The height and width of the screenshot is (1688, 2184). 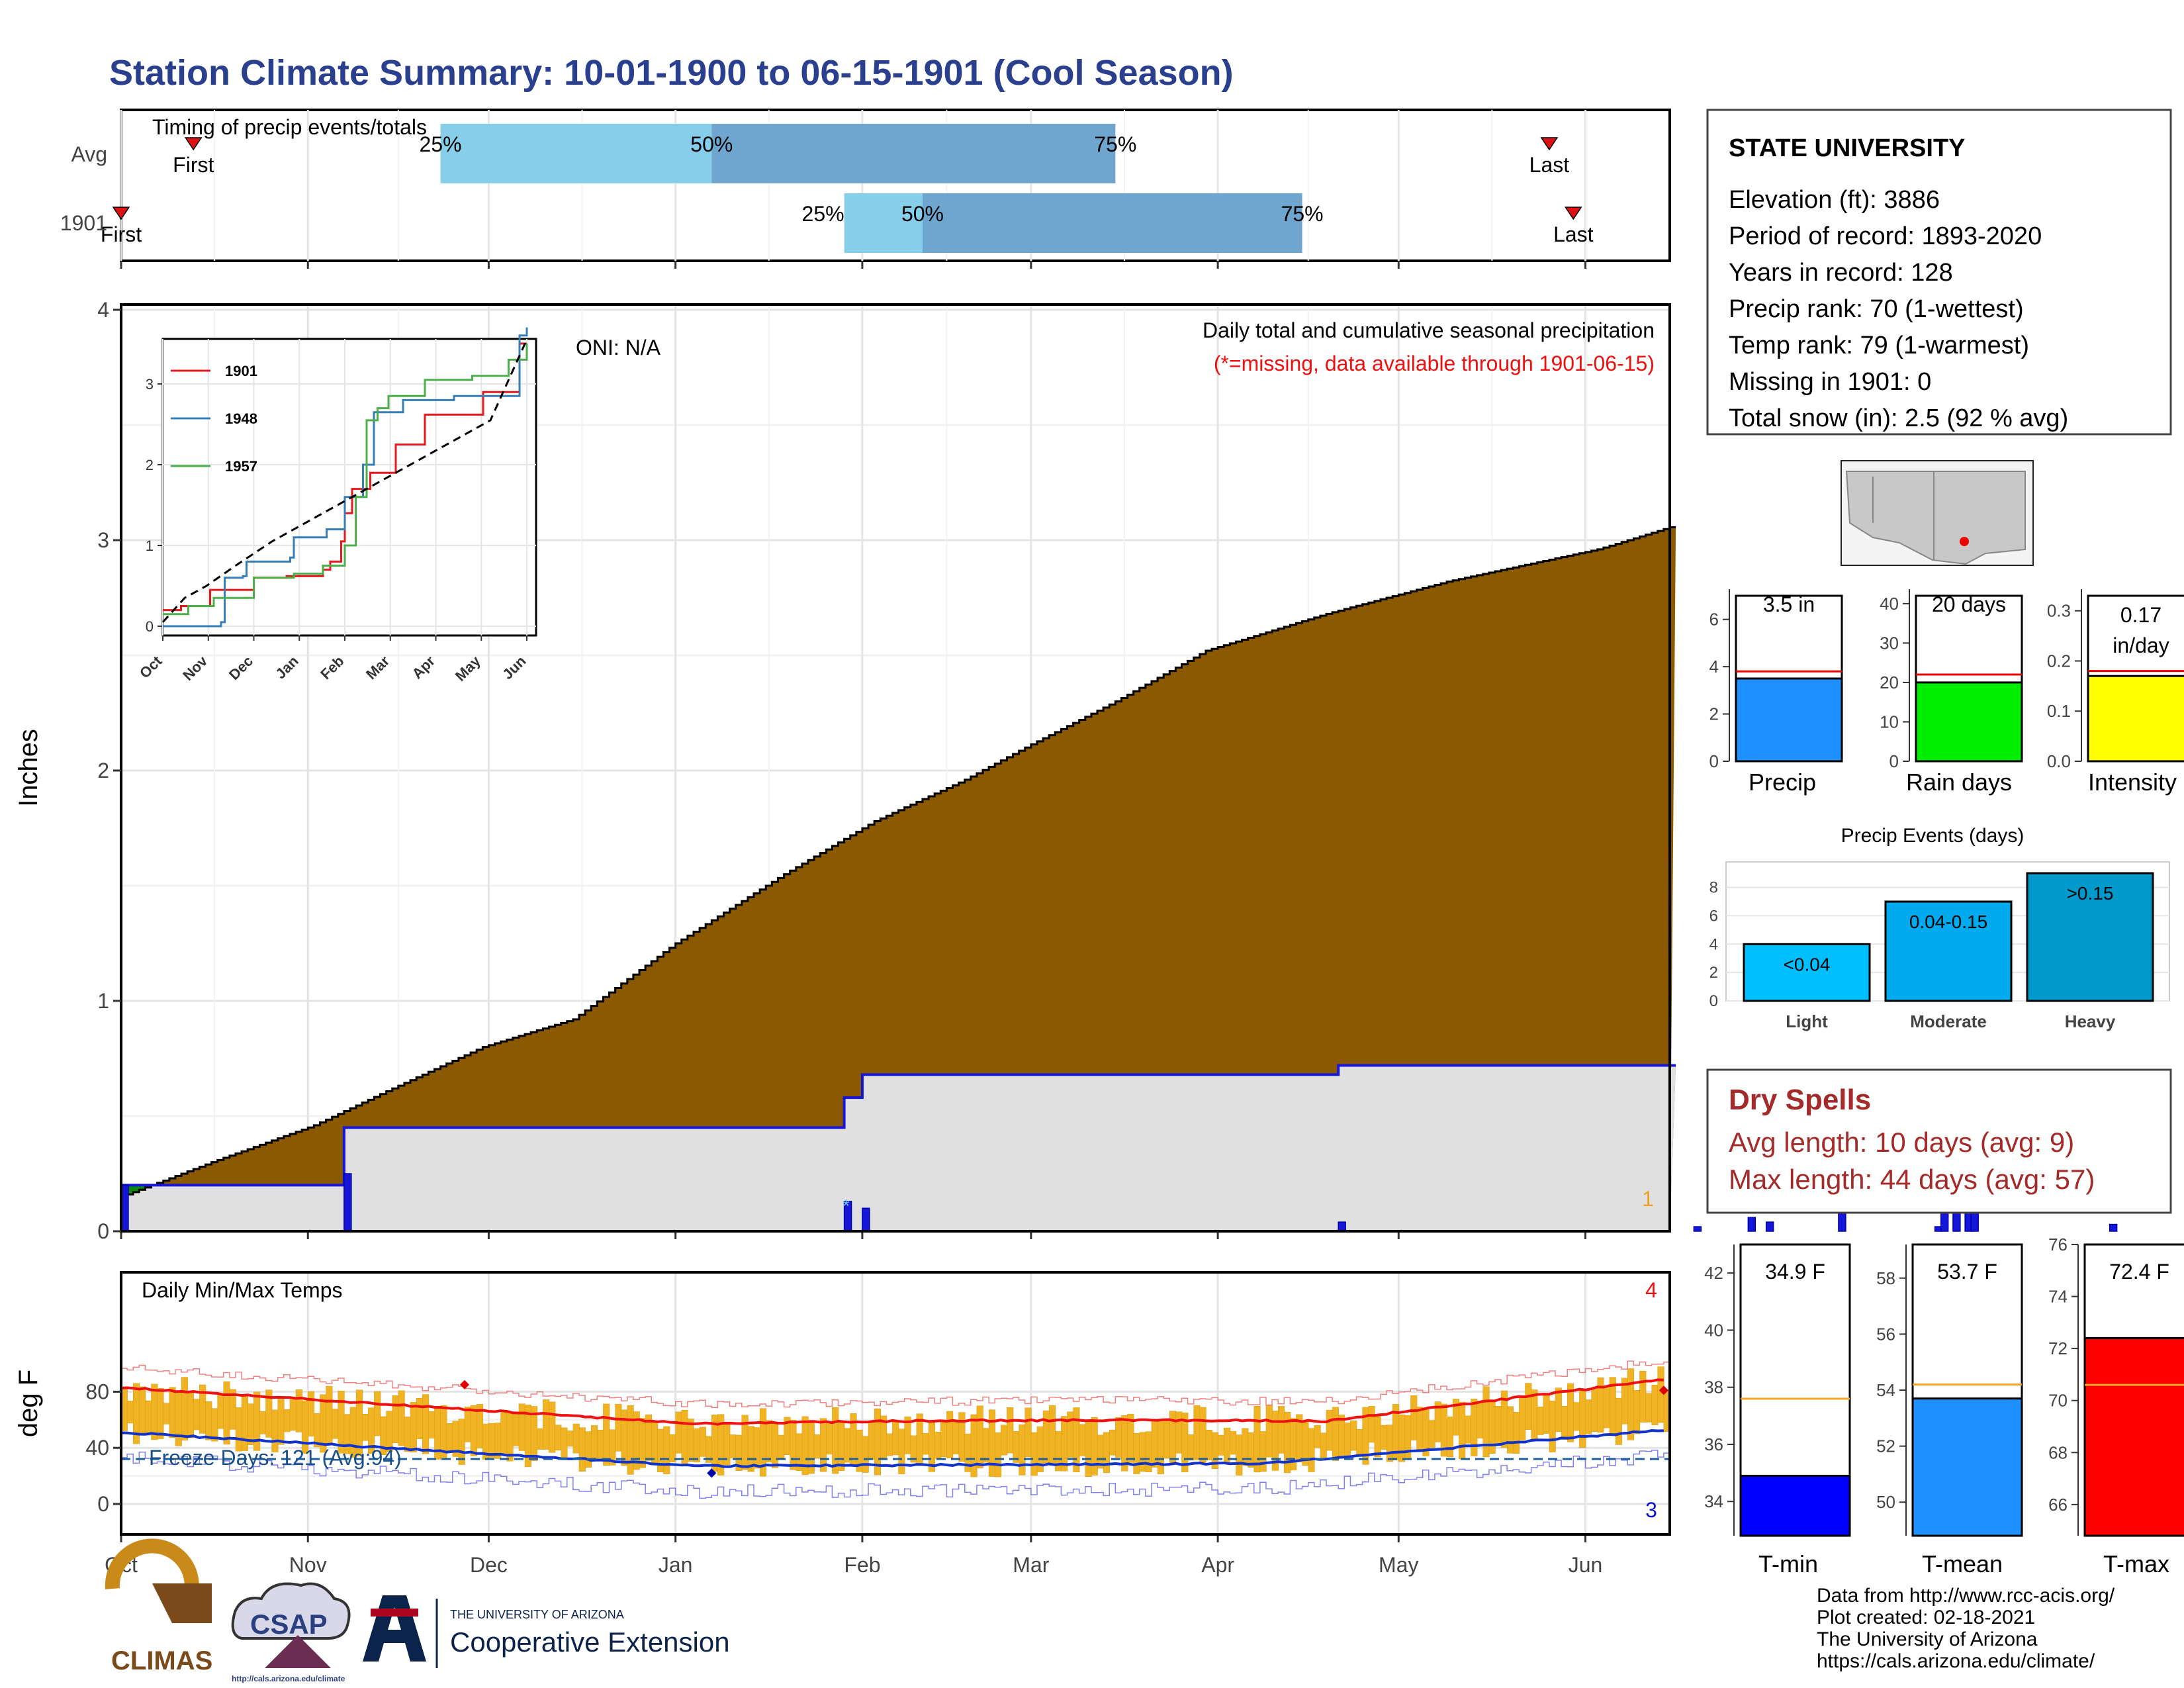 I want to click on temp-summary-y-tick: 34, so click(x=1713, y=1501).